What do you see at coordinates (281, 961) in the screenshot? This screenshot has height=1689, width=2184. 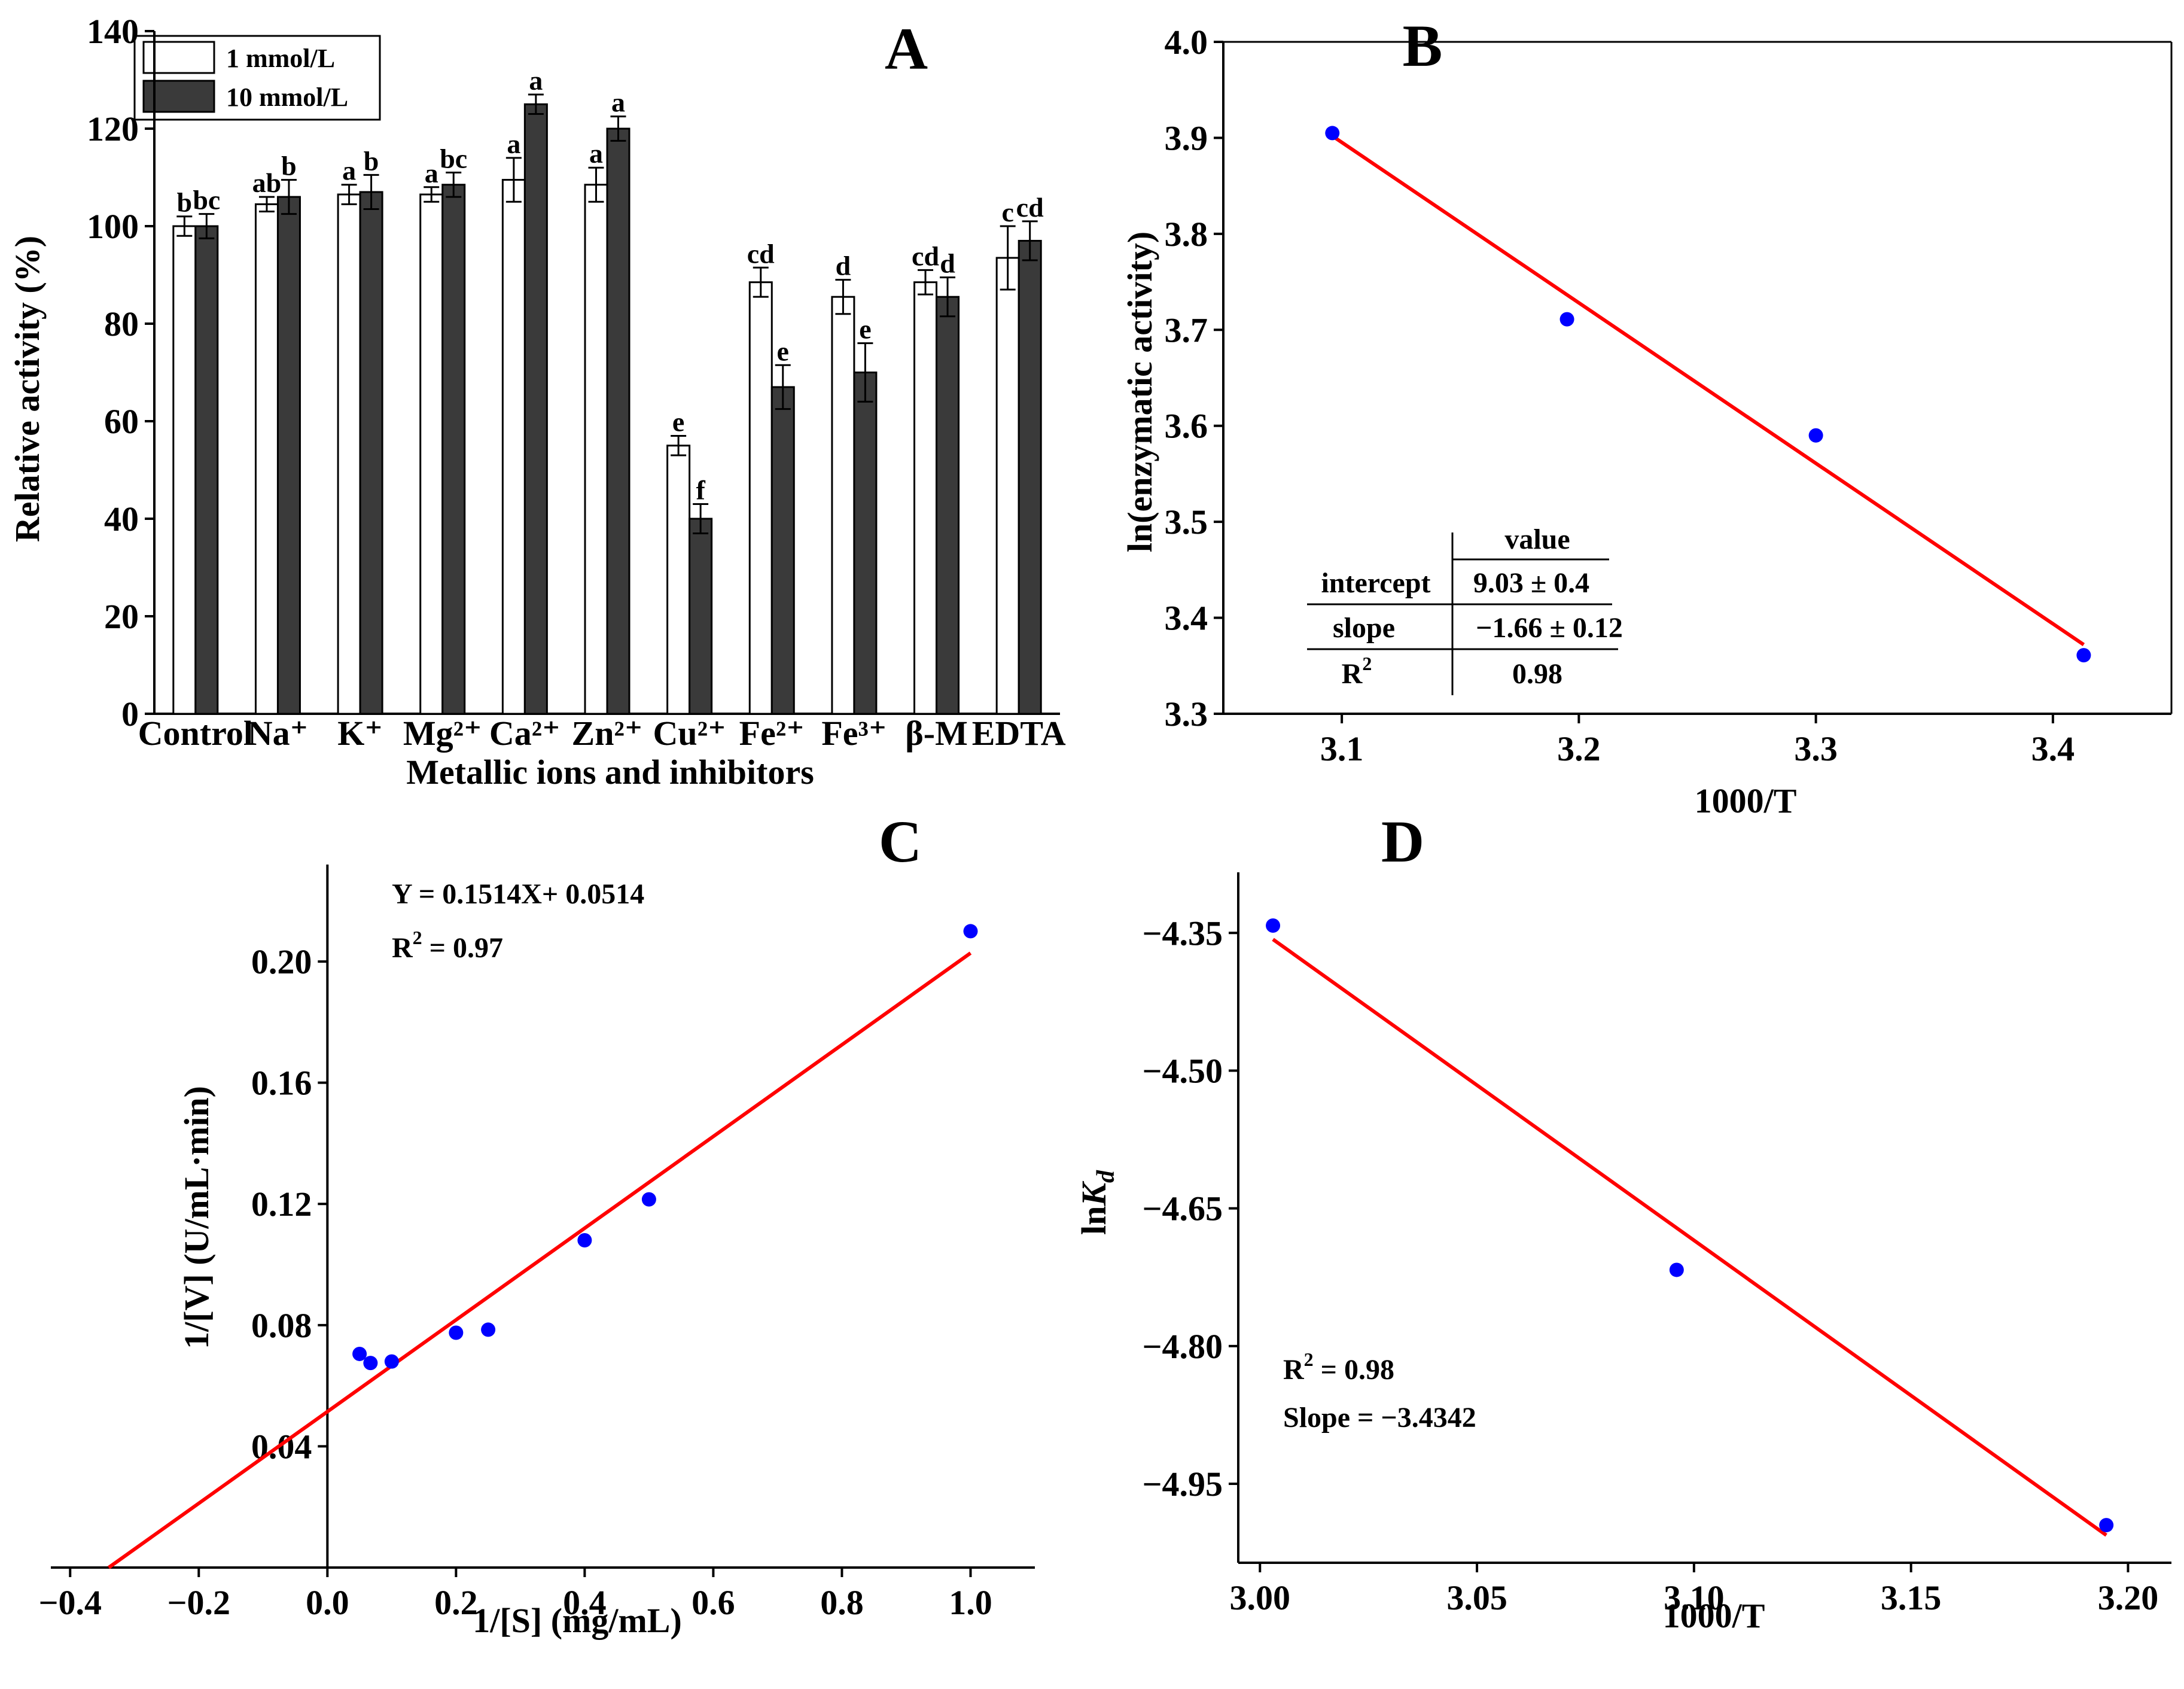 I see `panelC-y-tick-label: 0.20` at bounding box center [281, 961].